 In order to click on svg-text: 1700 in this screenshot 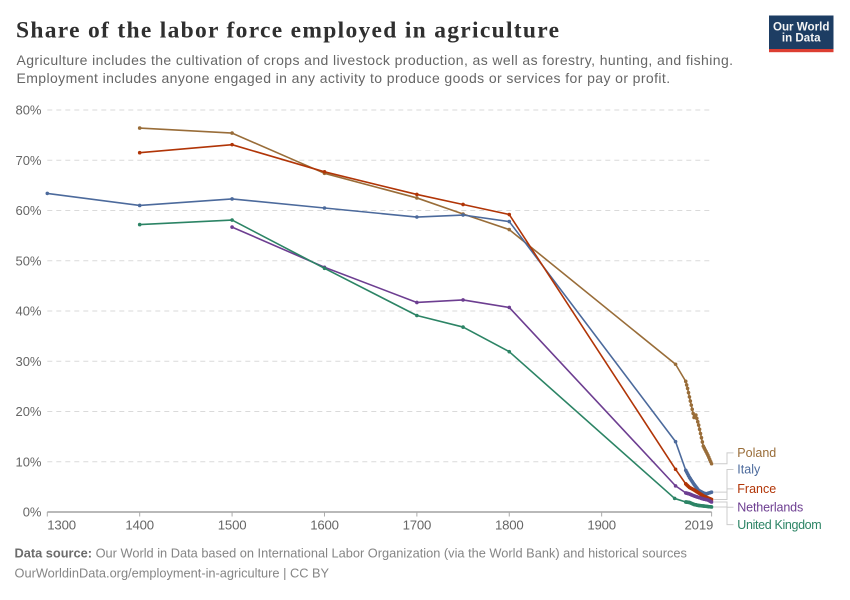, I will do `click(417, 525)`.